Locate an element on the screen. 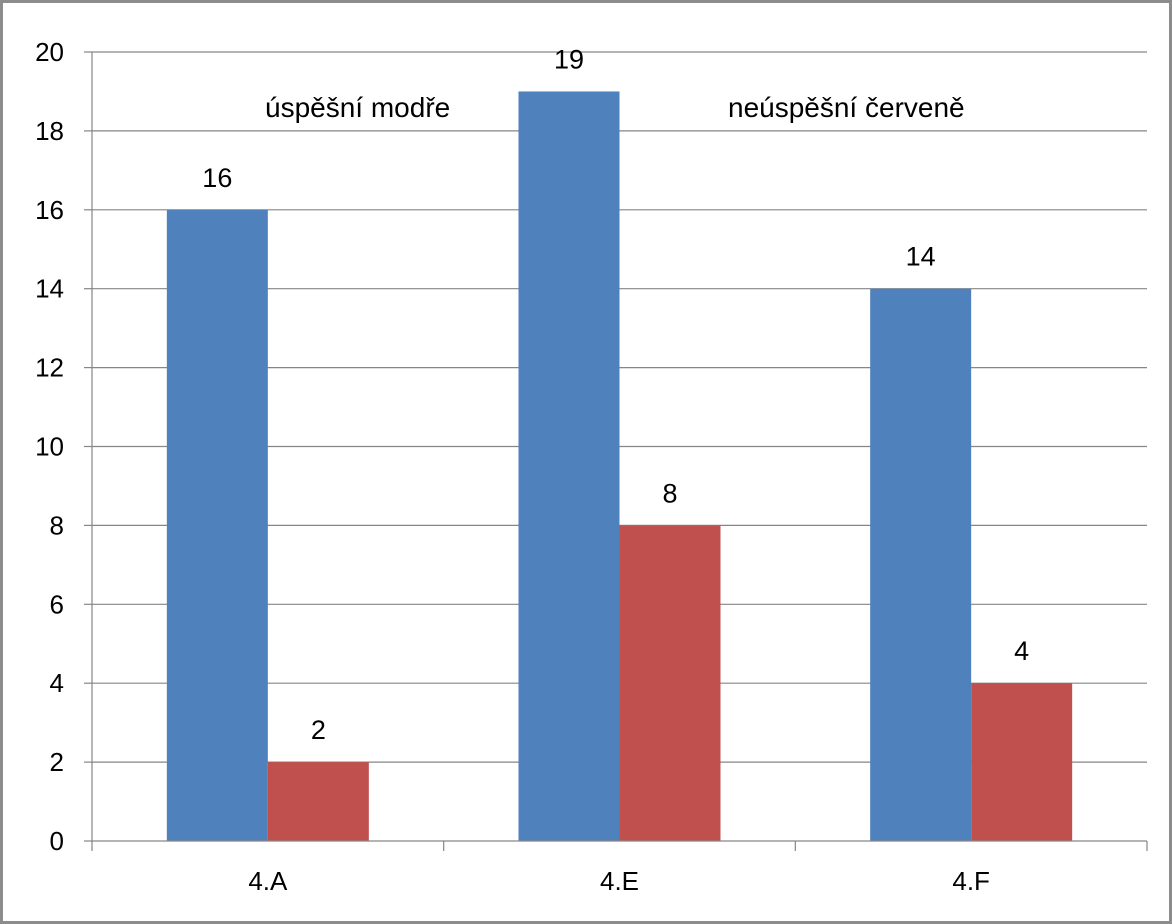  data-label: 14 is located at coordinates (921, 257).